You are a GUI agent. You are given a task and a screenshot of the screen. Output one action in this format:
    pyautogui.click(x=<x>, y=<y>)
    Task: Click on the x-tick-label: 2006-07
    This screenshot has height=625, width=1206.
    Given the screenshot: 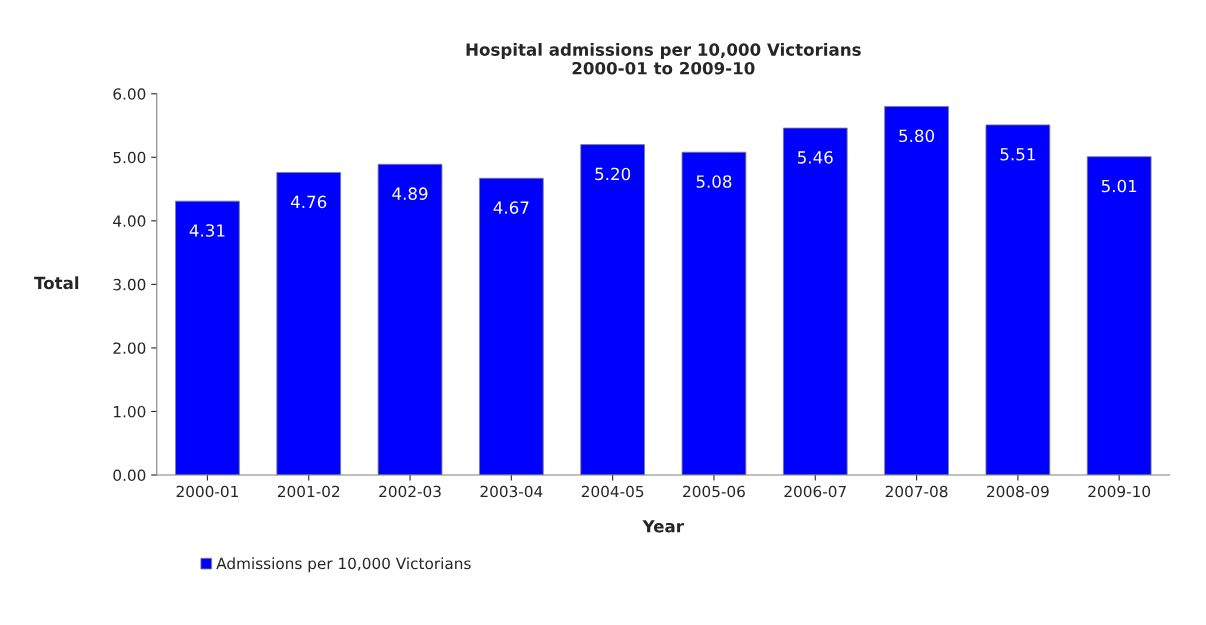 What is the action you would take?
    pyautogui.click(x=815, y=491)
    